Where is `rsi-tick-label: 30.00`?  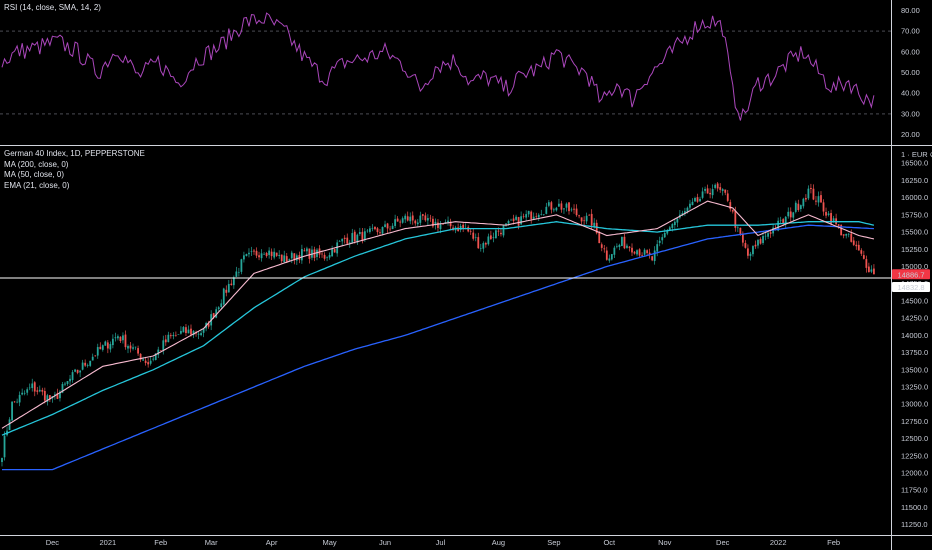
rsi-tick-label: 30.00 is located at coordinates (910, 113).